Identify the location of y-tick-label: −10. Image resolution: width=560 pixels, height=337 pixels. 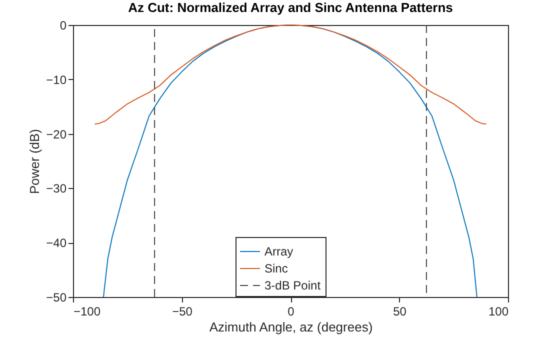
(56, 79).